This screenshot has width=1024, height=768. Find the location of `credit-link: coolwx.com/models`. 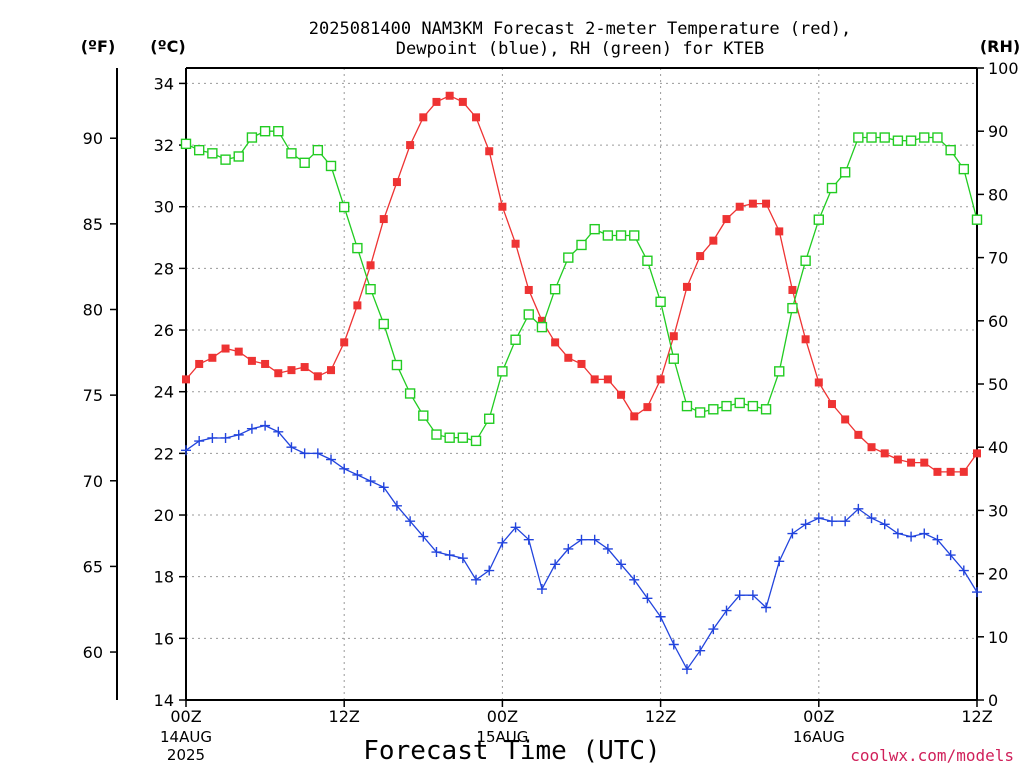

credit-link: coolwx.com/models is located at coordinates (932, 755).